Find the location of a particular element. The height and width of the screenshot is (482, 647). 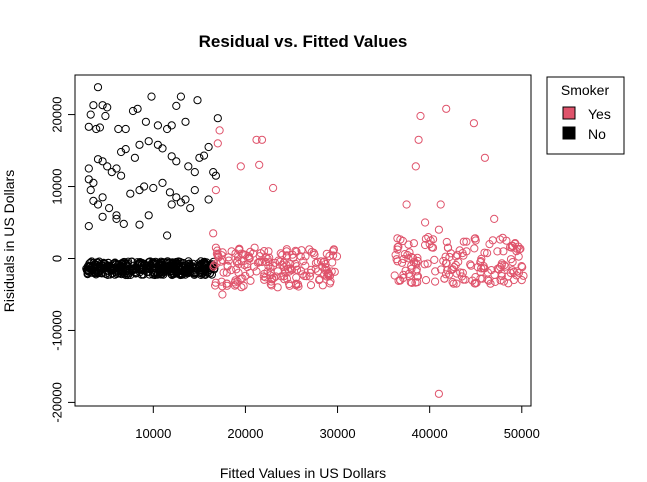

x-axis-label: Fitted Values in US Dollars is located at coordinates (303, 473).